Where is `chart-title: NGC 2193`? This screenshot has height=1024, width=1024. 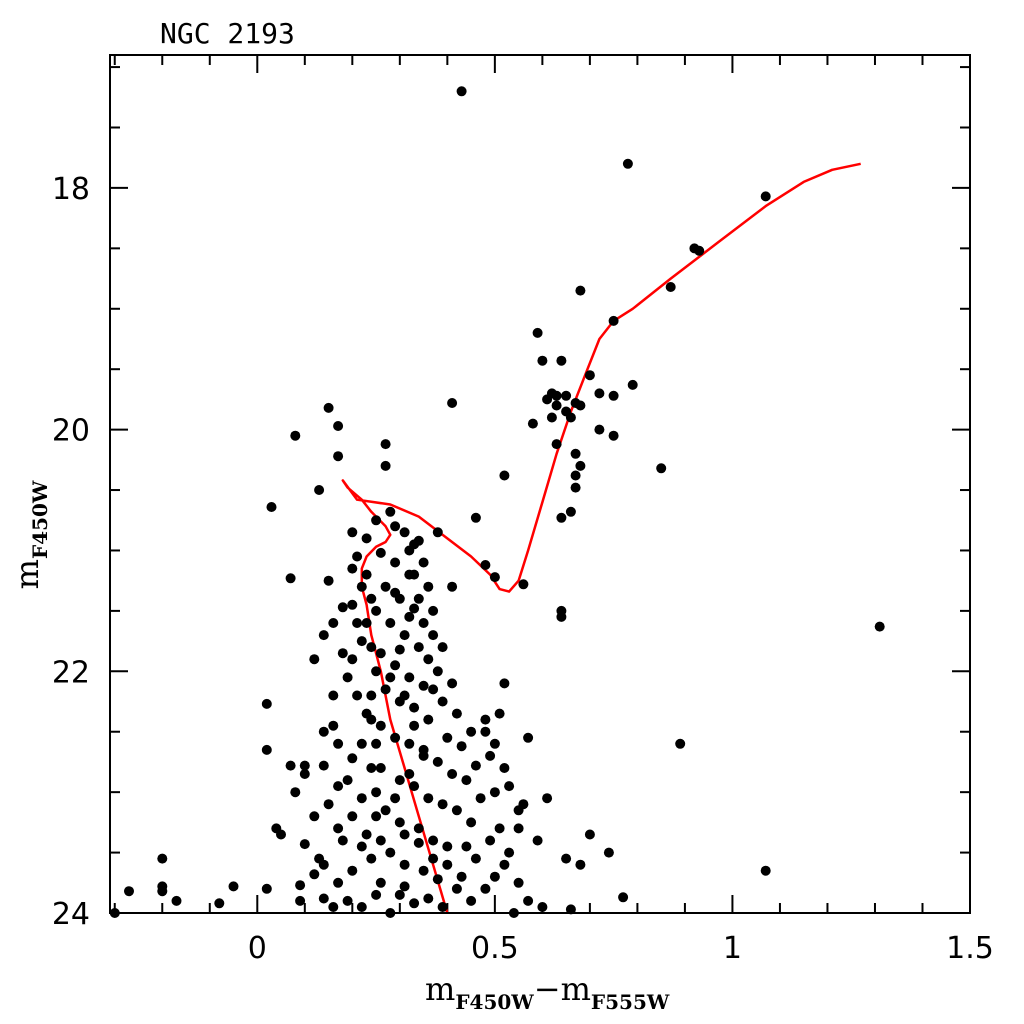 chart-title: NGC 2193 is located at coordinates (227, 33).